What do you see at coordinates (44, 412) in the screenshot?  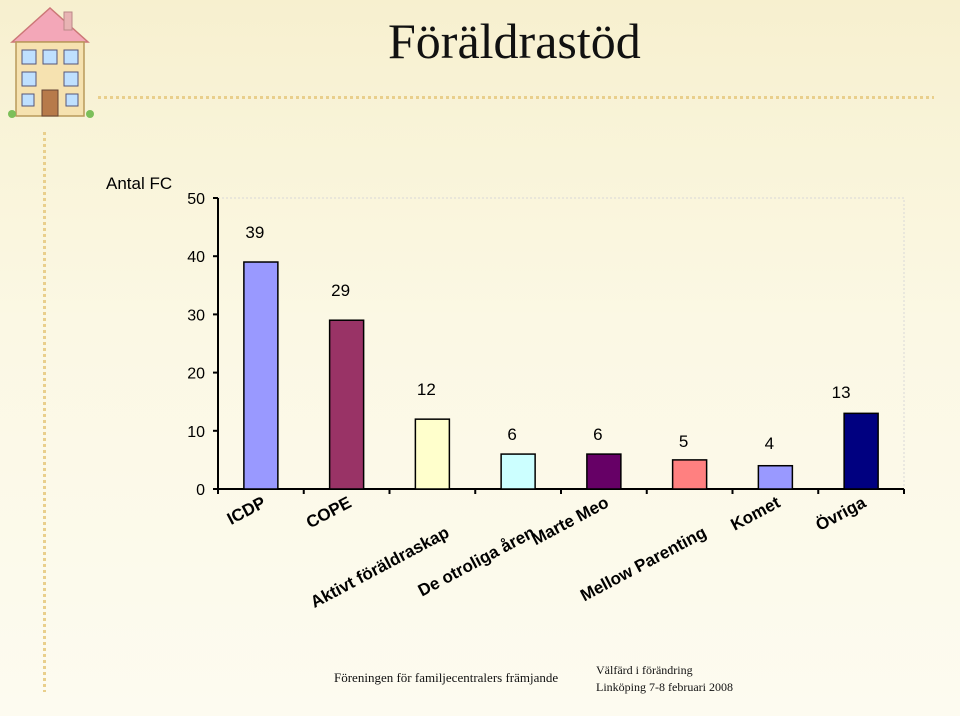 I see `decorative-vertical-line` at bounding box center [44, 412].